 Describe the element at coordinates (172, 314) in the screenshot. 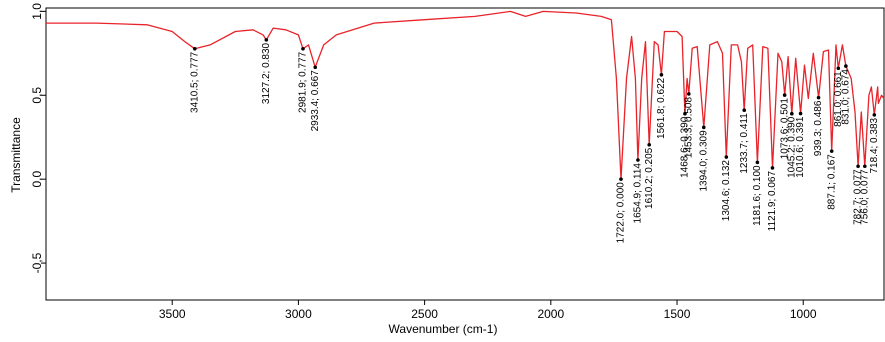

I see `x-tick-label: 3500` at that location.